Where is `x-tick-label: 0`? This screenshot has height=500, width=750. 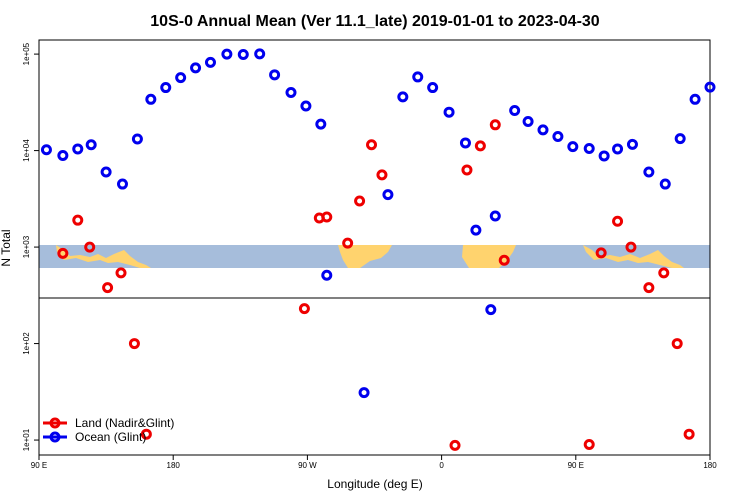
x-tick-label: 0 is located at coordinates (441, 465).